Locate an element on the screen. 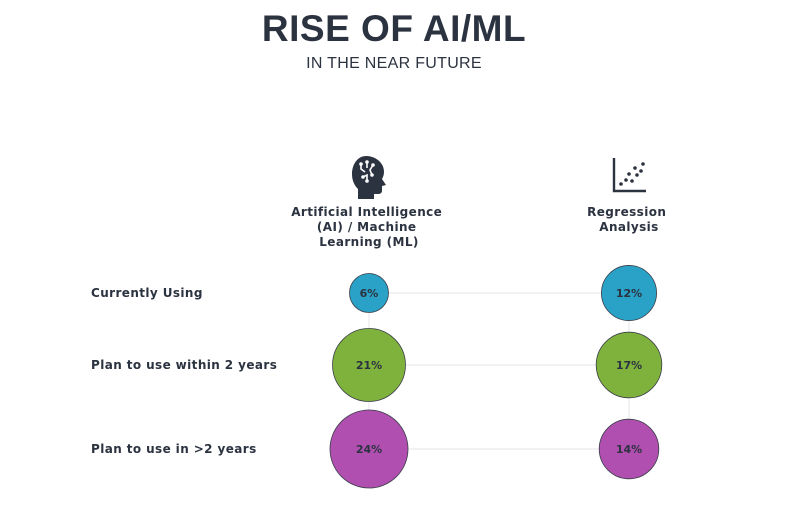 This screenshot has width=800, height=510. row-label-plan-to-use-in-2-years: Plan to use in >2 years is located at coordinates (174, 449).